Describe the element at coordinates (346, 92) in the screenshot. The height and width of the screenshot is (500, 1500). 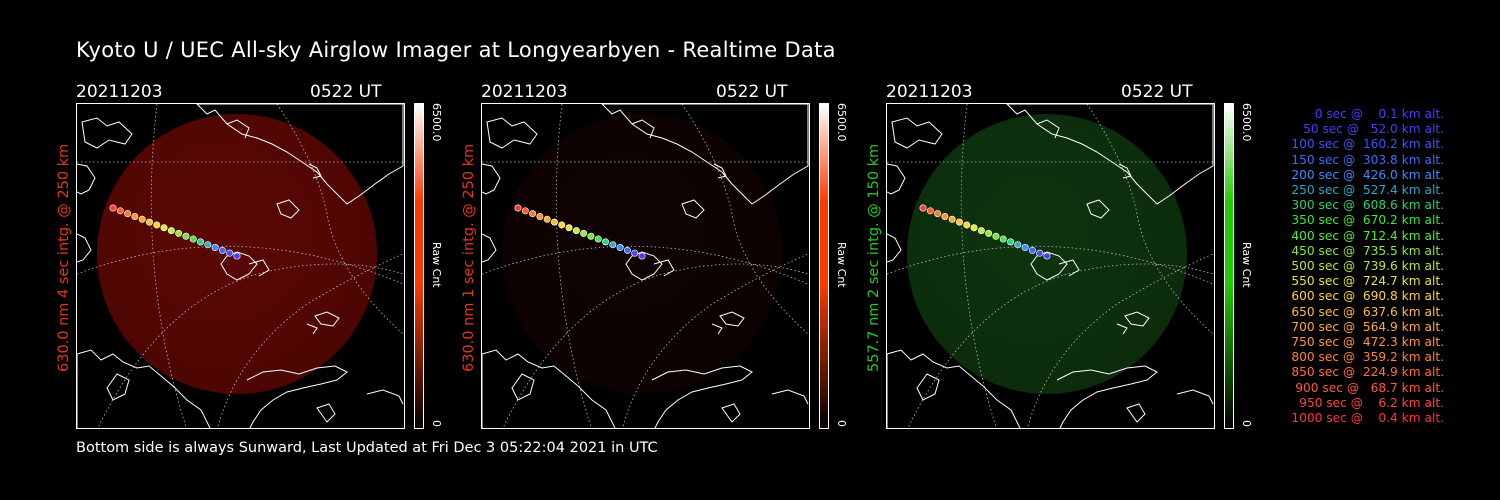
I see `panel-1-time: 0522 UT` at that location.